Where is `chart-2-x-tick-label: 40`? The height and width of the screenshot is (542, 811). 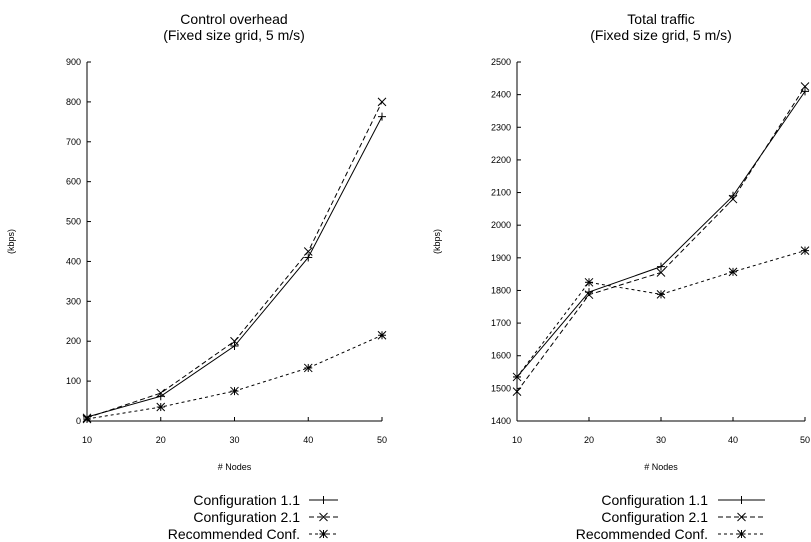 chart-2-x-tick-label: 40 is located at coordinates (733, 440).